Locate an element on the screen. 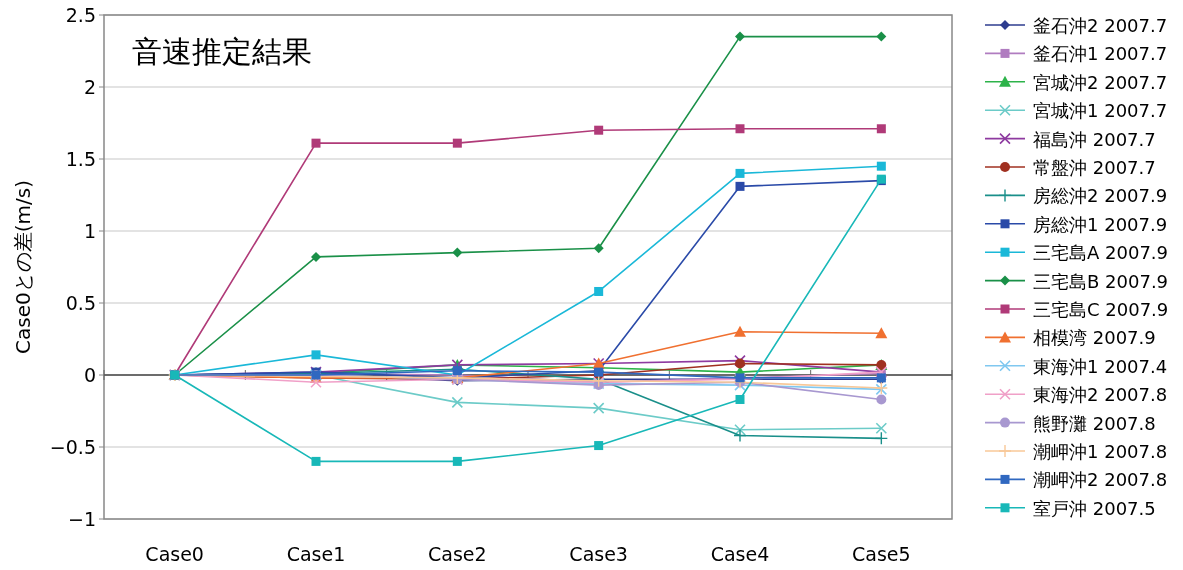 This screenshot has width=1183, height=570. legend-label: 房総沖1 2007.9 is located at coordinates (1100, 224).